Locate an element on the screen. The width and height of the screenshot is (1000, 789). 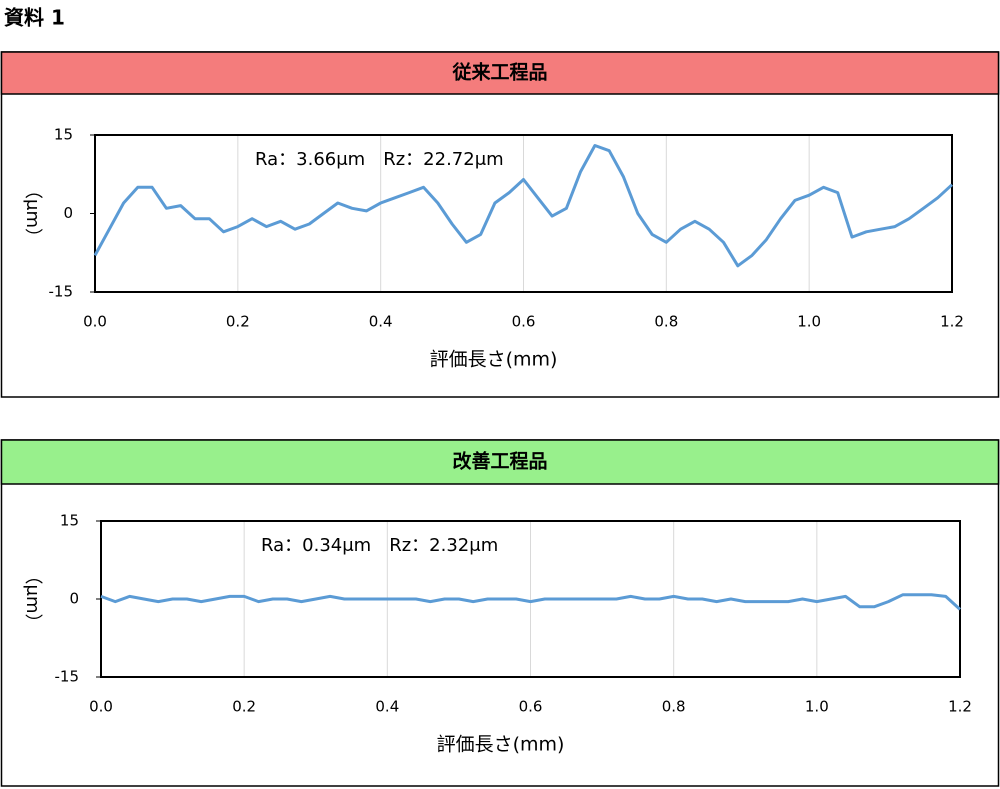
panel-title: 従来工程品 is located at coordinates (499, 72).